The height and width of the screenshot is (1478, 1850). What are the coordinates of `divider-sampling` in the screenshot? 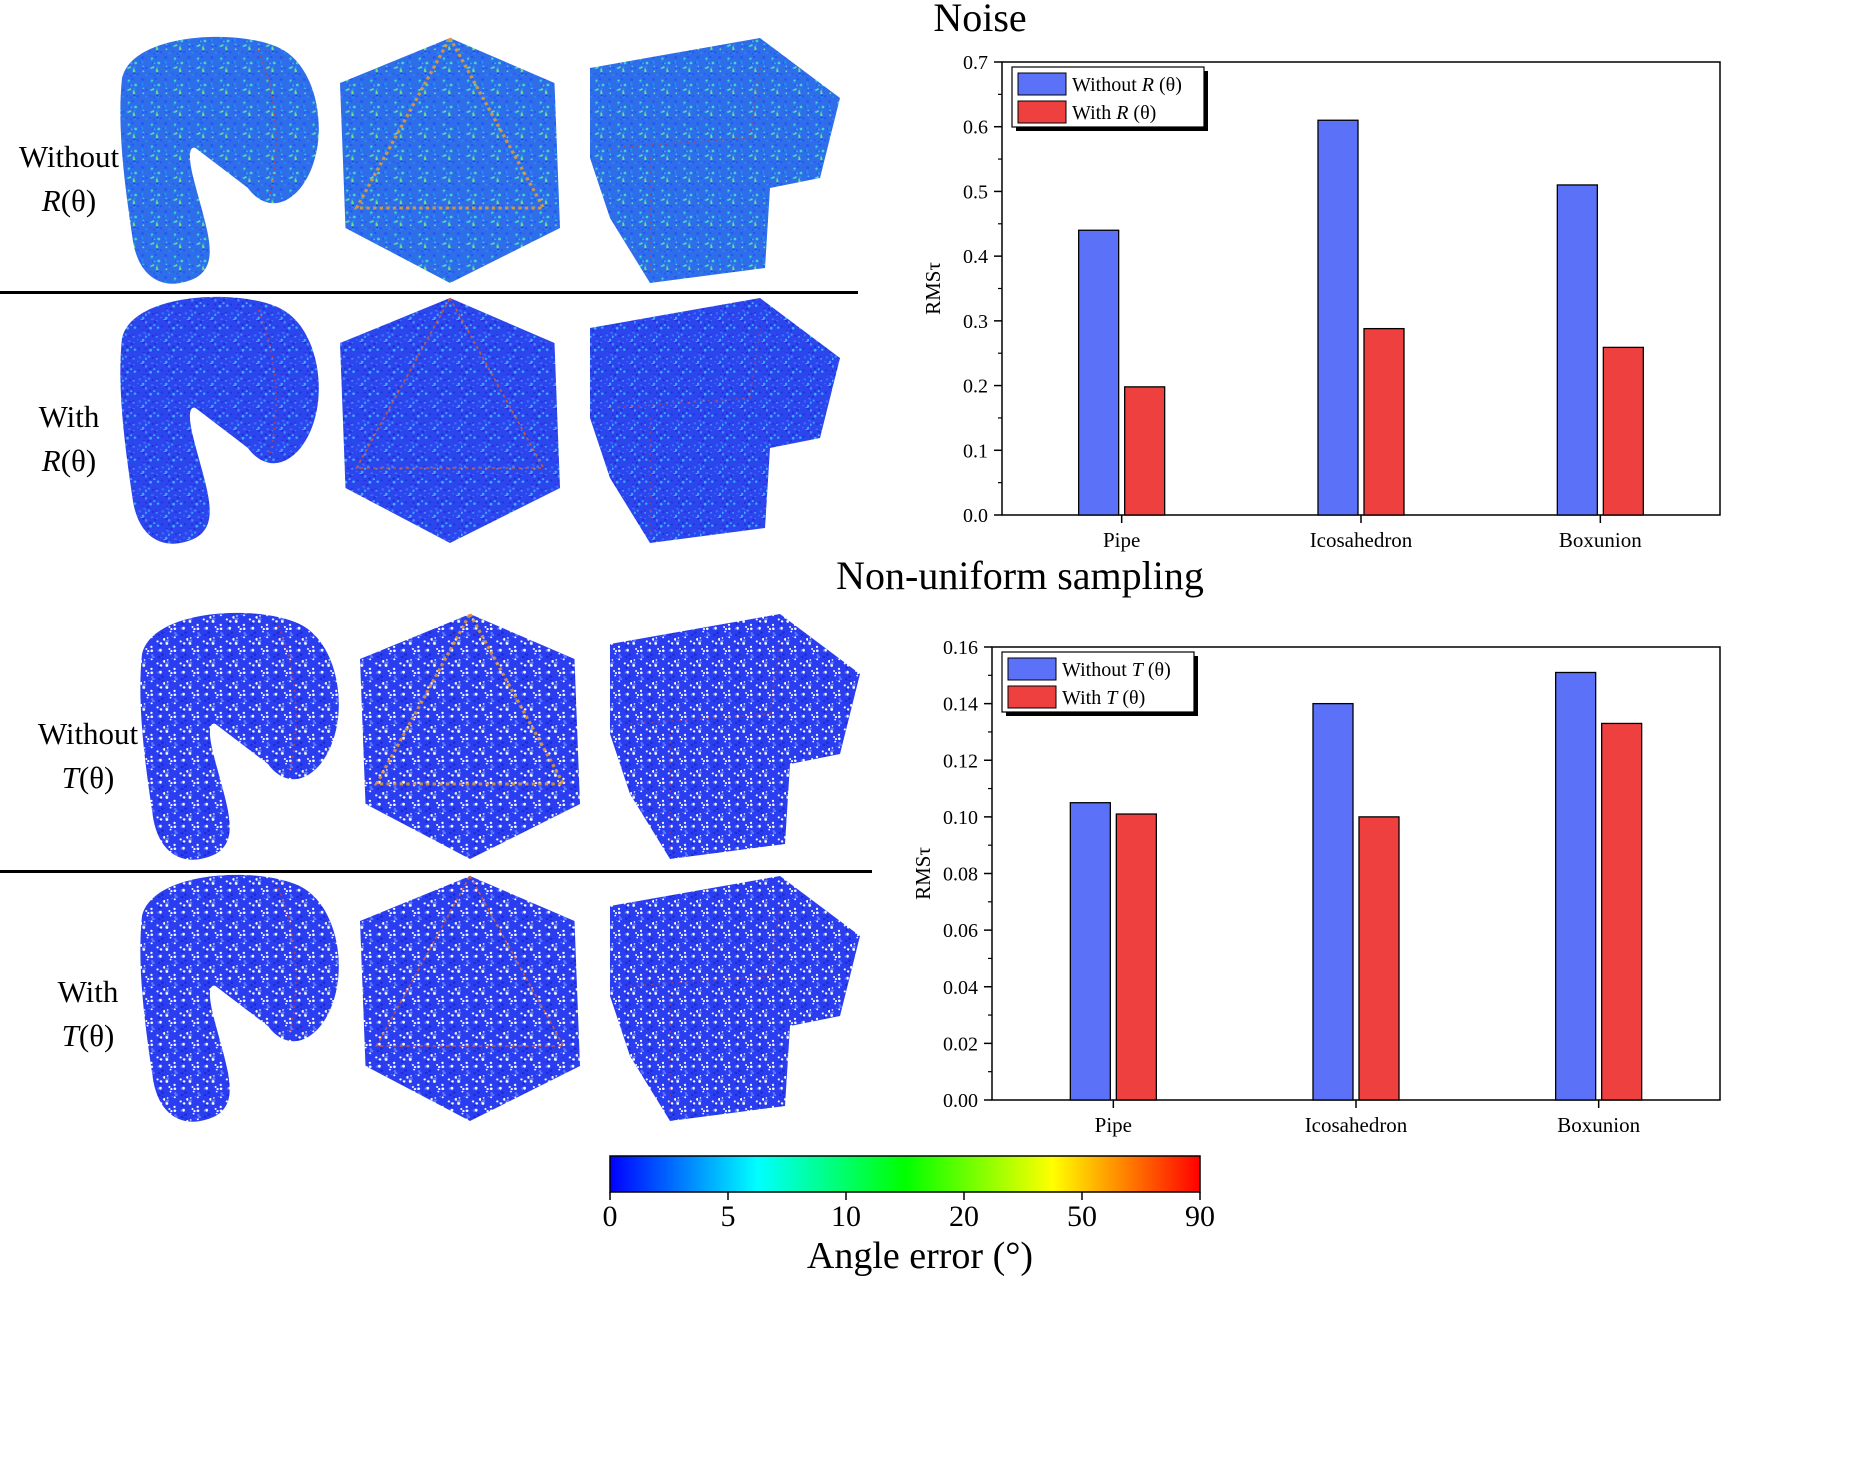 It's located at (436, 871).